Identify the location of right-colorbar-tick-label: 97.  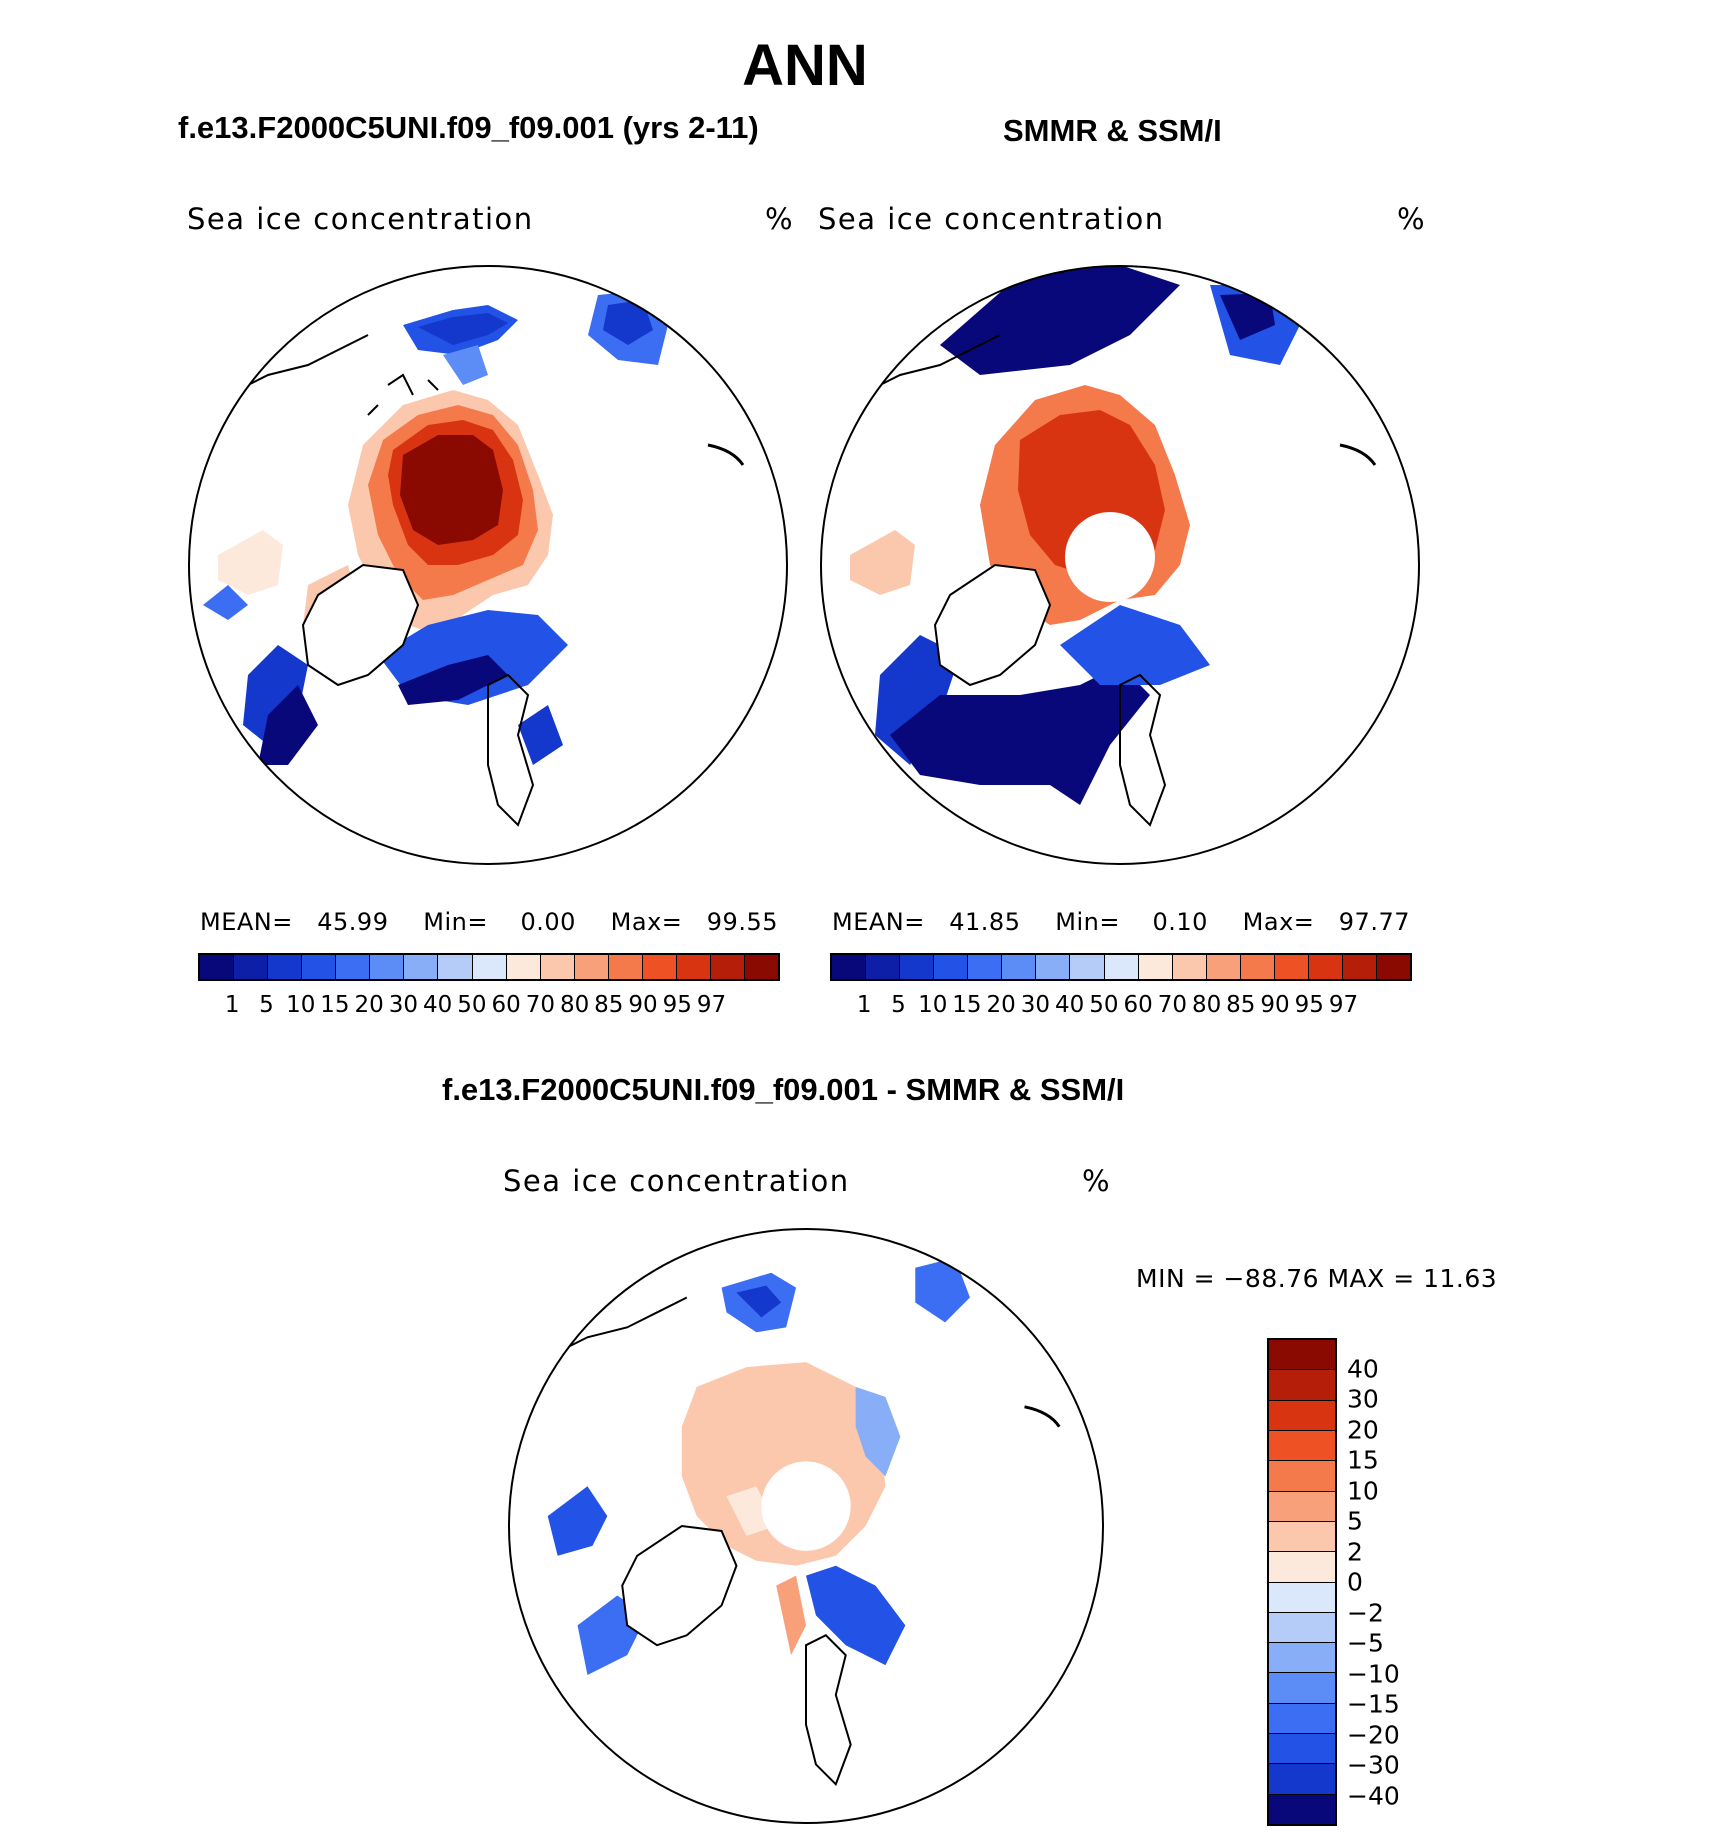
(1343, 1005).